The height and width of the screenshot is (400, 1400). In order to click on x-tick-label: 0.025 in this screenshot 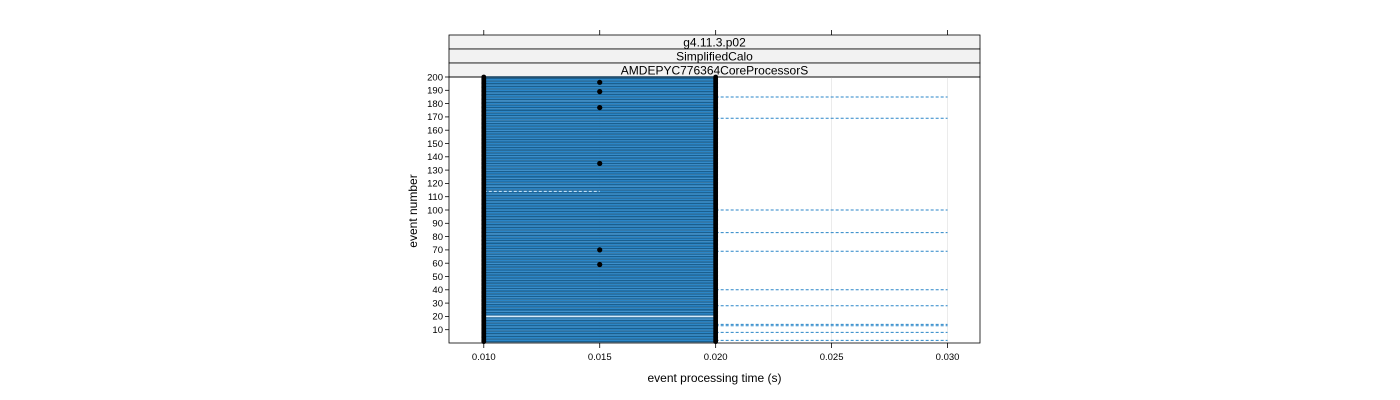, I will do `click(832, 357)`.